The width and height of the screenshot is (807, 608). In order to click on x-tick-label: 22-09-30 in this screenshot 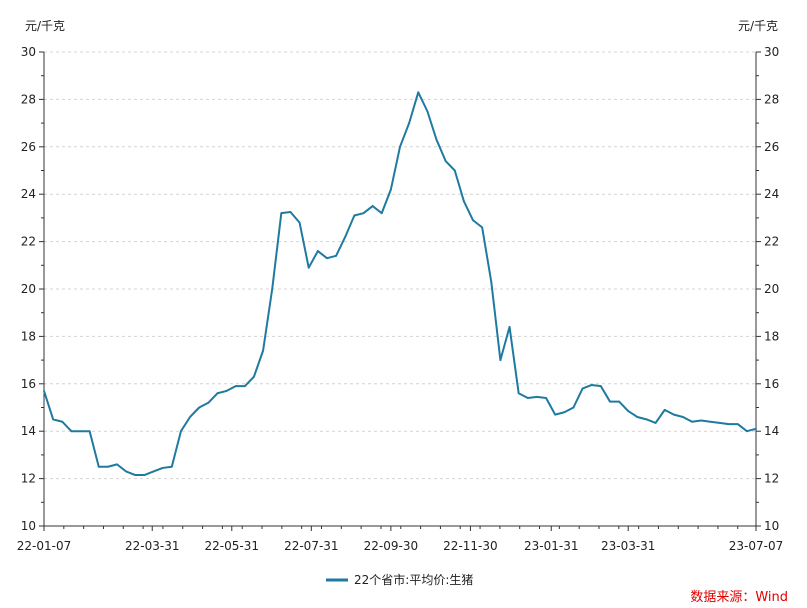, I will do `click(391, 546)`.